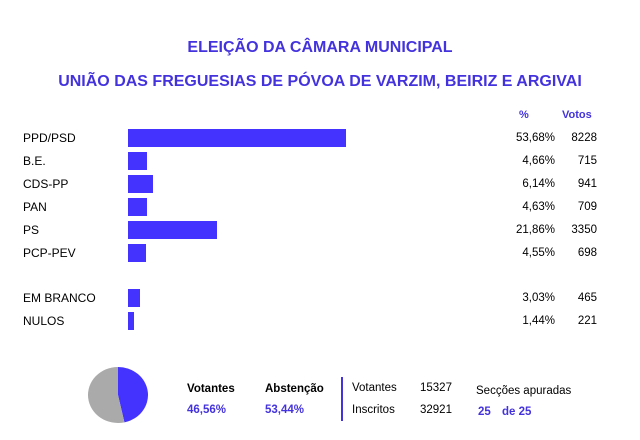  Describe the element at coordinates (538, 321) in the screenshot. I see `row-pct: 1,44%` at that location.